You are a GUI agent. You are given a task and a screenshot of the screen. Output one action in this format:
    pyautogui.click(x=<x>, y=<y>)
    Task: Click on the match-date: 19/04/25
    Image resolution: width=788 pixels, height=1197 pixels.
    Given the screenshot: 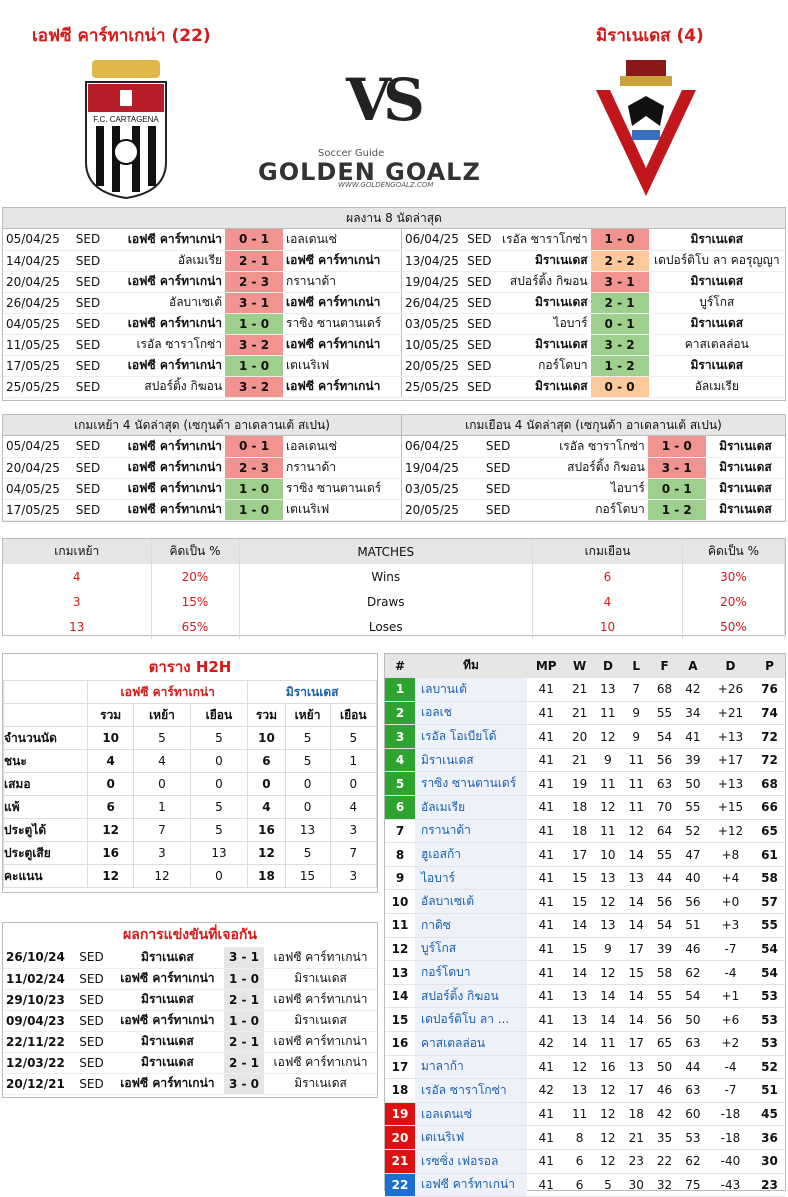 What is the action you would take?
    pyautogui.click(x=433, y=282)
    